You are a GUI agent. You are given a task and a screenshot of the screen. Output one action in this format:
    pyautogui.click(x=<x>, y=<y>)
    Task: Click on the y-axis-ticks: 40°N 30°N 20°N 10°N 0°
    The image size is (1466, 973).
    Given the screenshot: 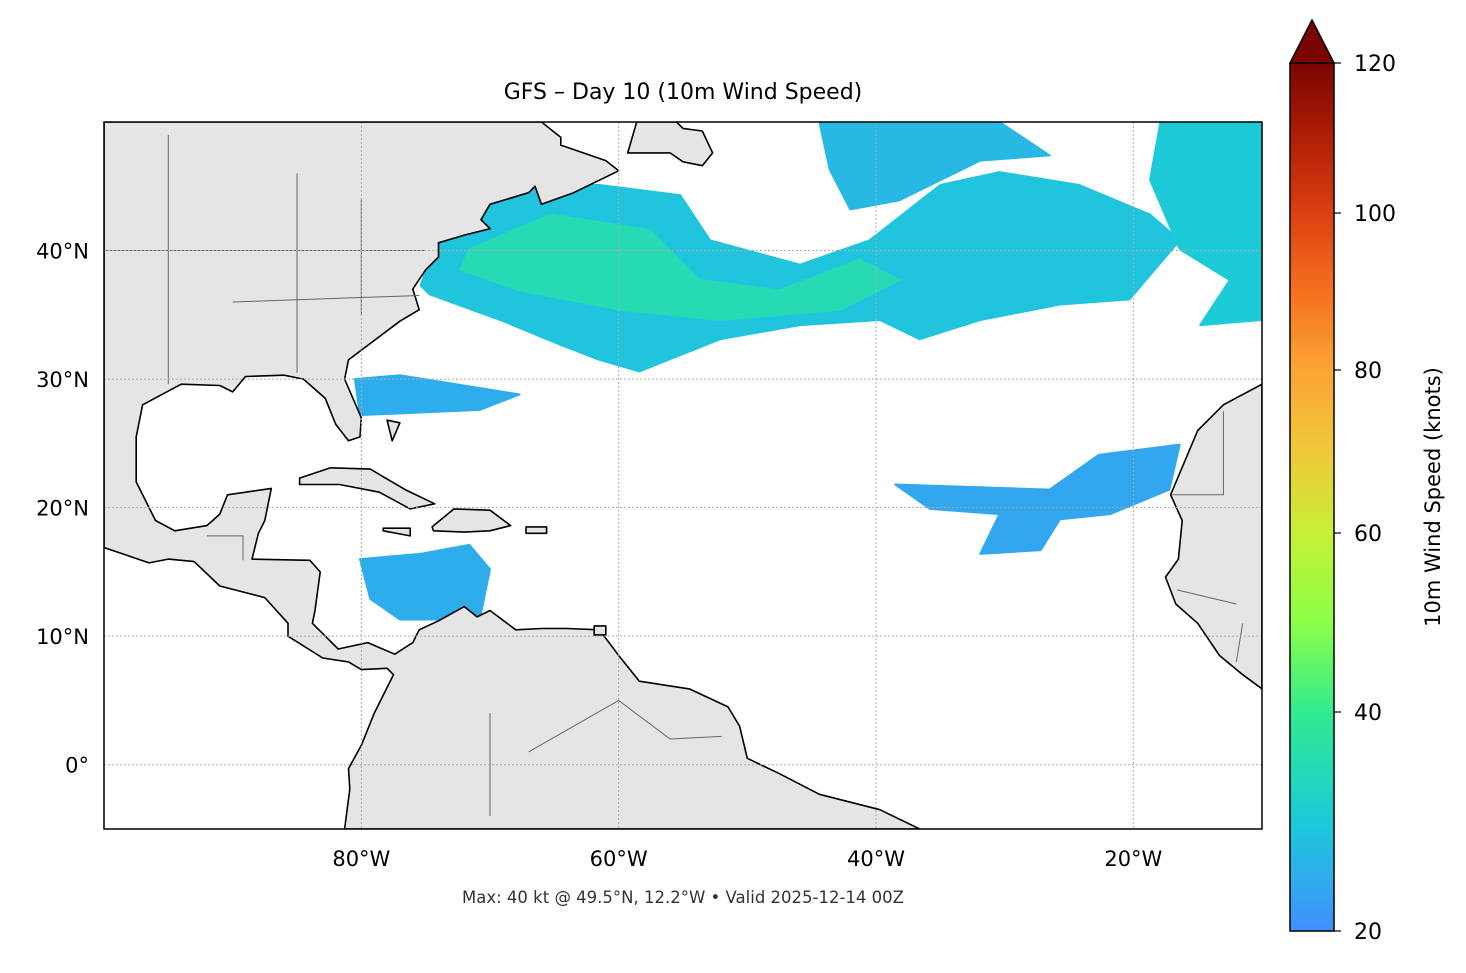 What is the action you would take?
    pyautogui.click(x=62, y=509)
    